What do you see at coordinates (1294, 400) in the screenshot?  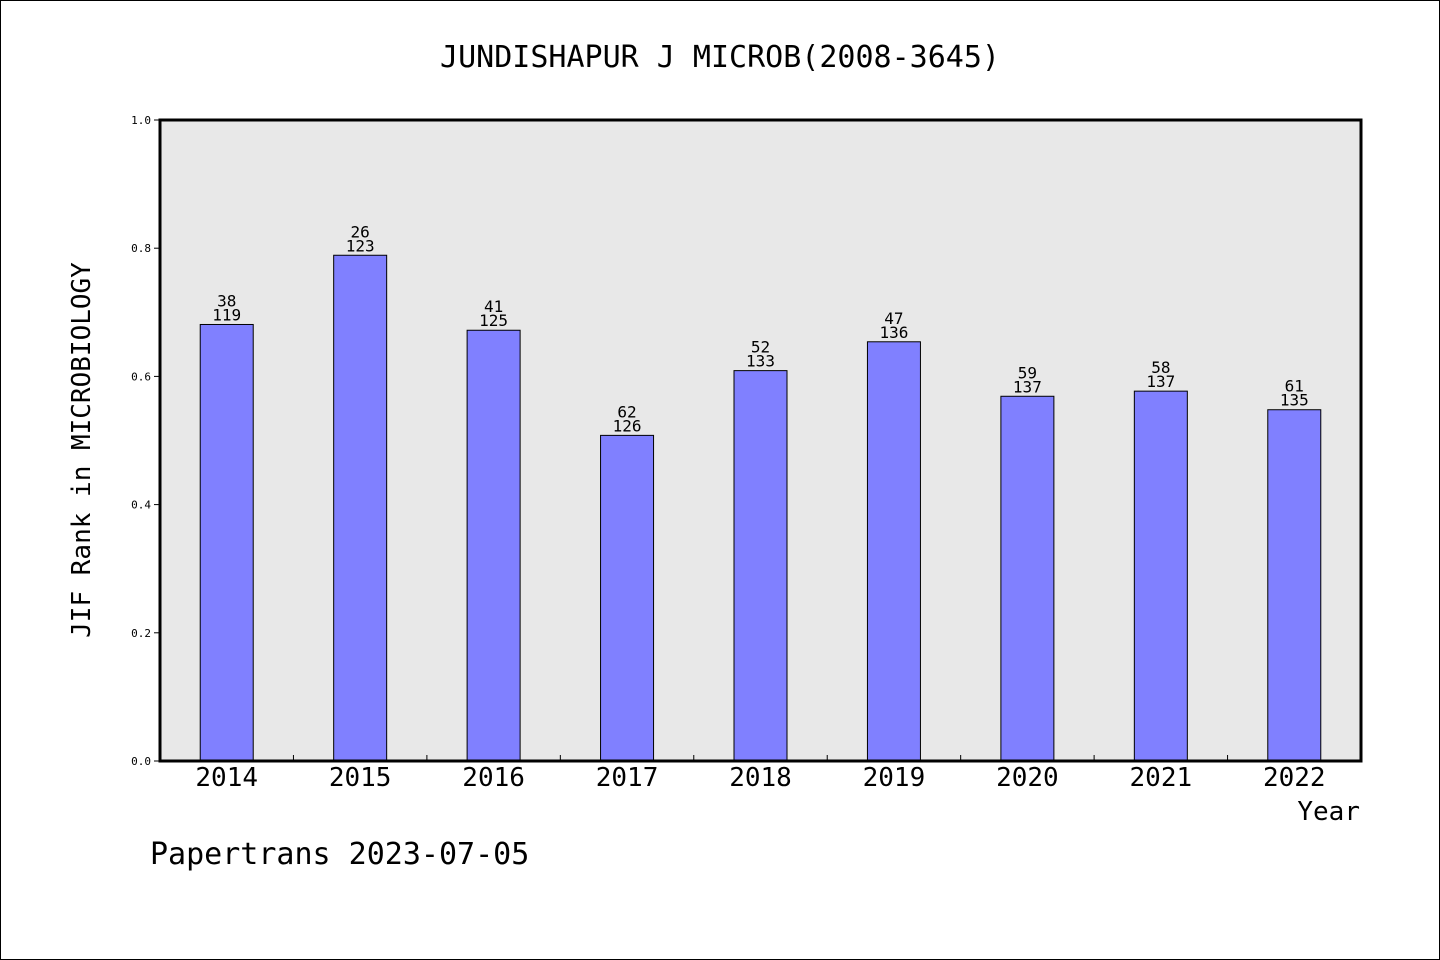 I see `bar-total-label: 135` at bounding box center [1294, 400].